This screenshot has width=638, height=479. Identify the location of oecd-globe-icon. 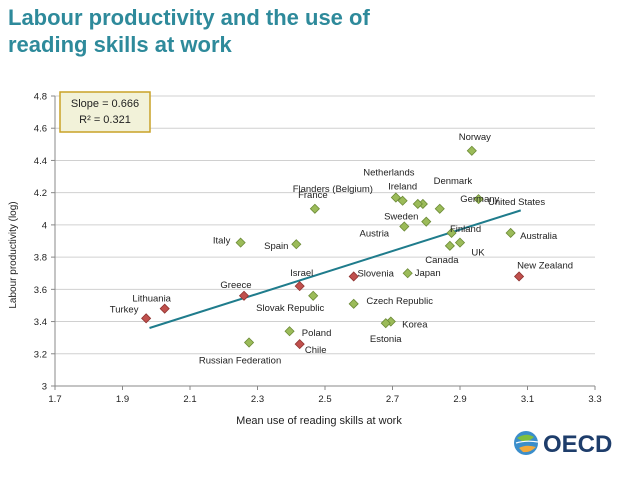
(526, 443).